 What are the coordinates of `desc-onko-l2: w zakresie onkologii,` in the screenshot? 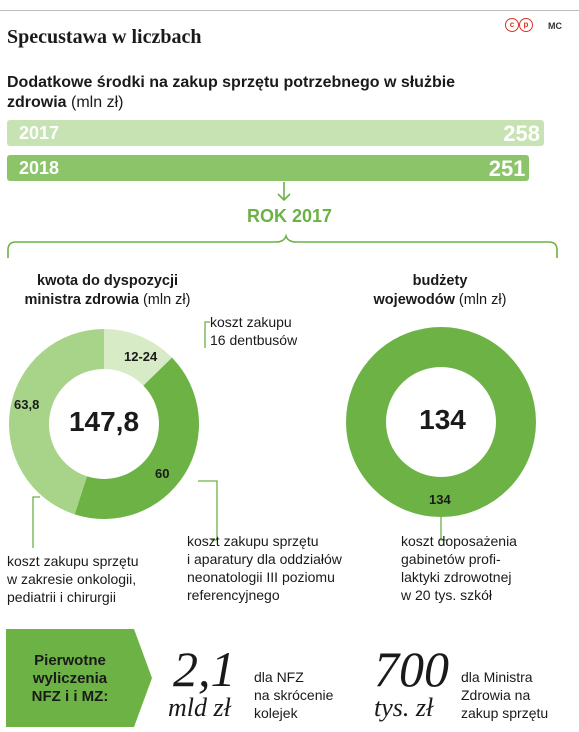 It's located at (72, 579).